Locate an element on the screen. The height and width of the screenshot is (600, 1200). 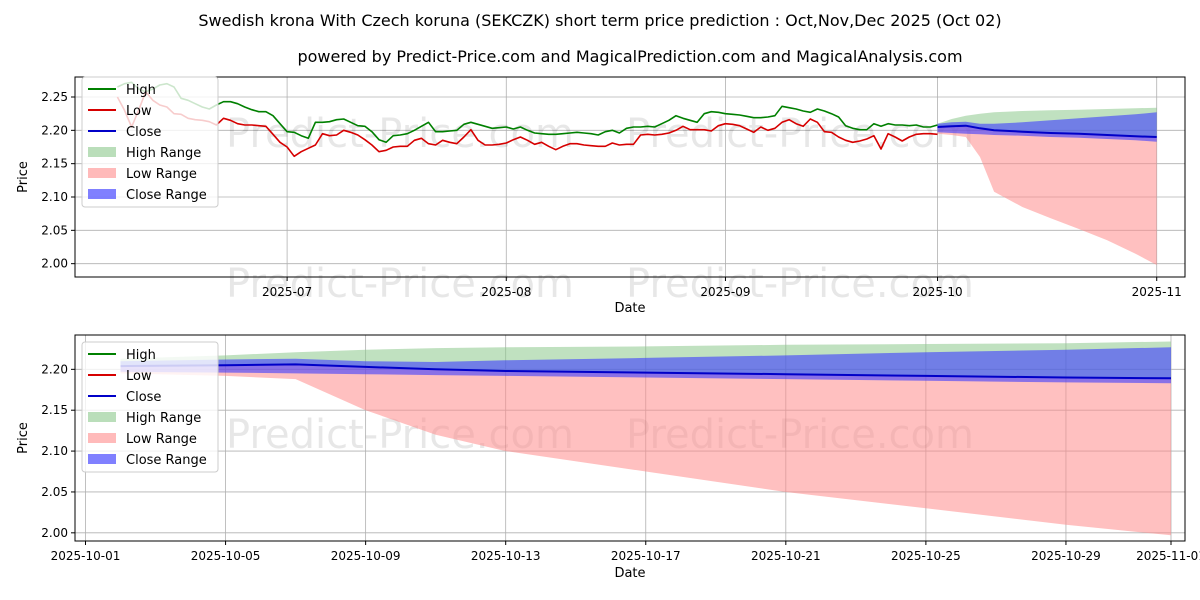
x-tick-label: 2025-10 is located at coordinates (937, 292).